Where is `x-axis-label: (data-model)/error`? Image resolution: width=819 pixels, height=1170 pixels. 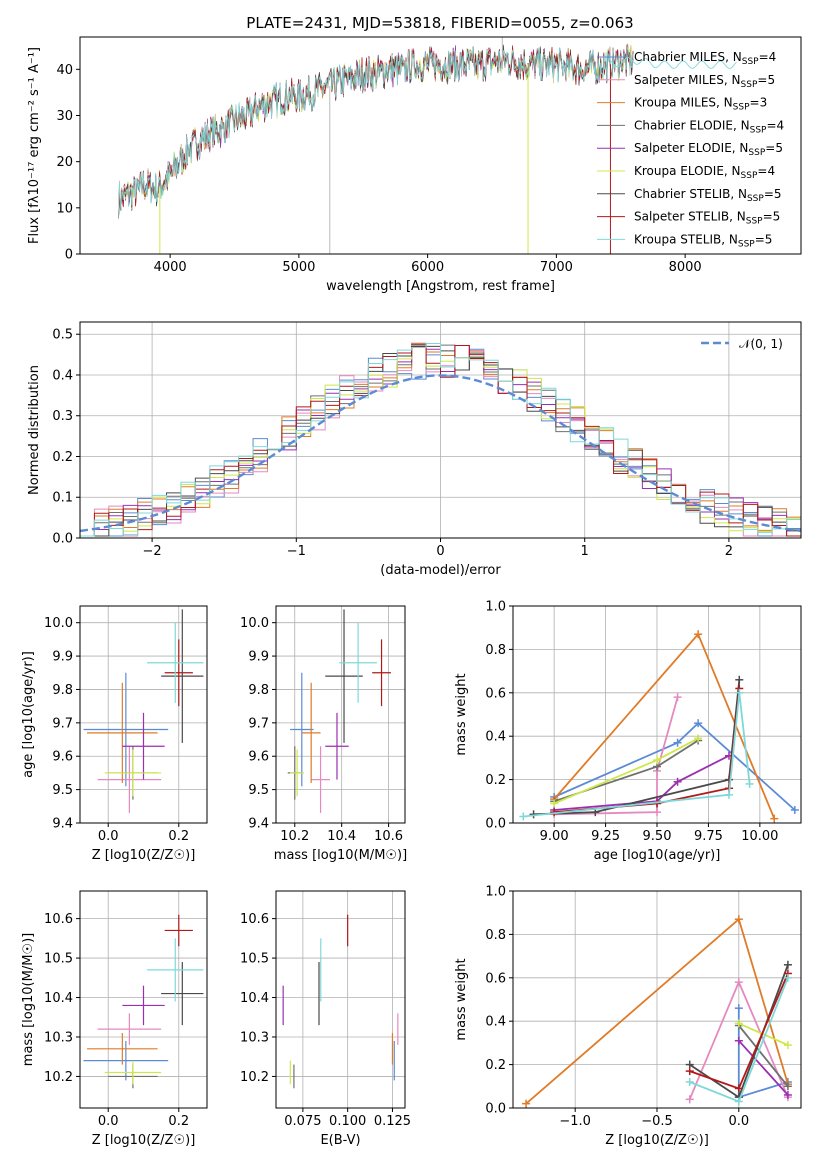 x-axis-label: (data-model)/error is located at coordinates (440, 570).